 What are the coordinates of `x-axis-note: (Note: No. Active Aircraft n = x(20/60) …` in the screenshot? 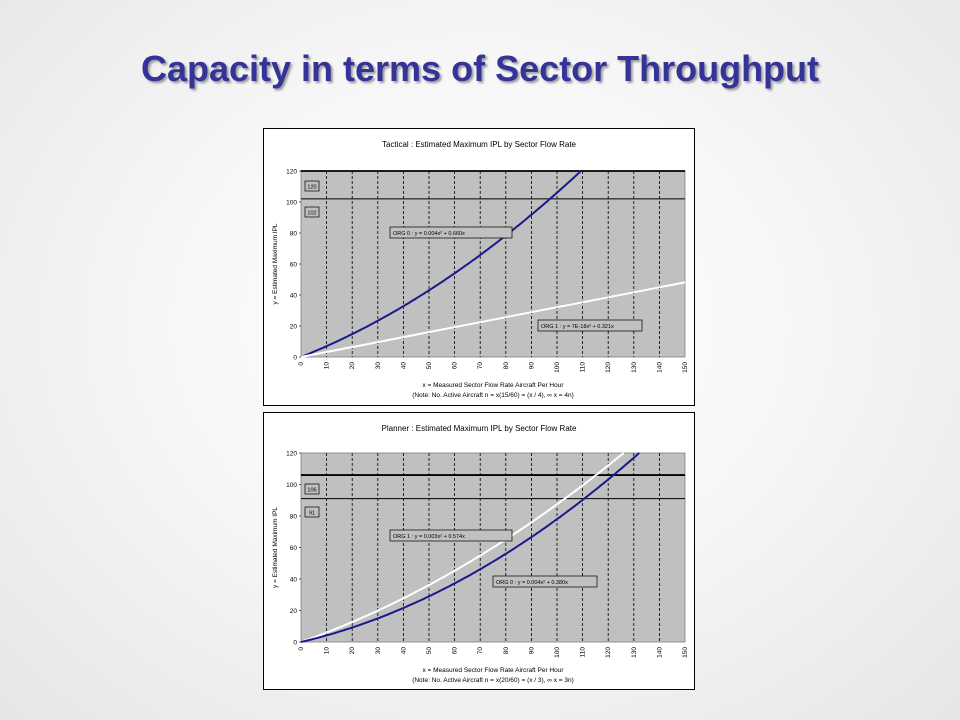 It's located at (493, 680).